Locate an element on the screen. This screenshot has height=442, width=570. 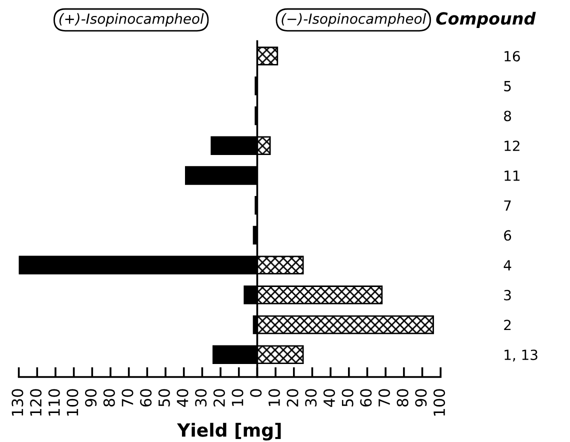
x-tick-label: 130 is located at coordinates (18, 402).